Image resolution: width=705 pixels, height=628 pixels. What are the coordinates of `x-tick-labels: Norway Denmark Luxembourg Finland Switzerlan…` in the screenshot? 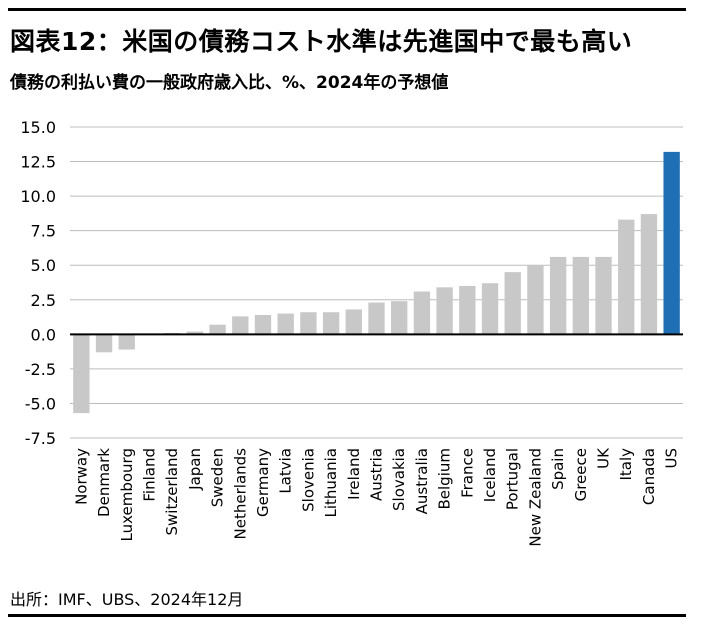 It's located at (376, 497).